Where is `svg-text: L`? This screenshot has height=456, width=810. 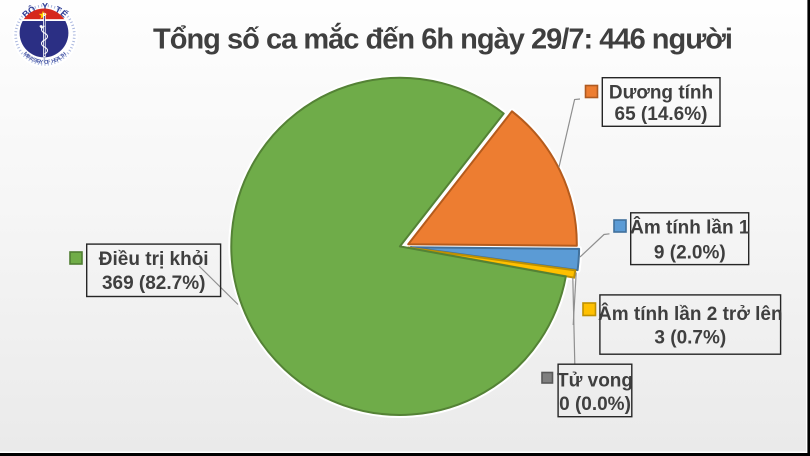
svg-text: L is located at coordinates (60, 57).